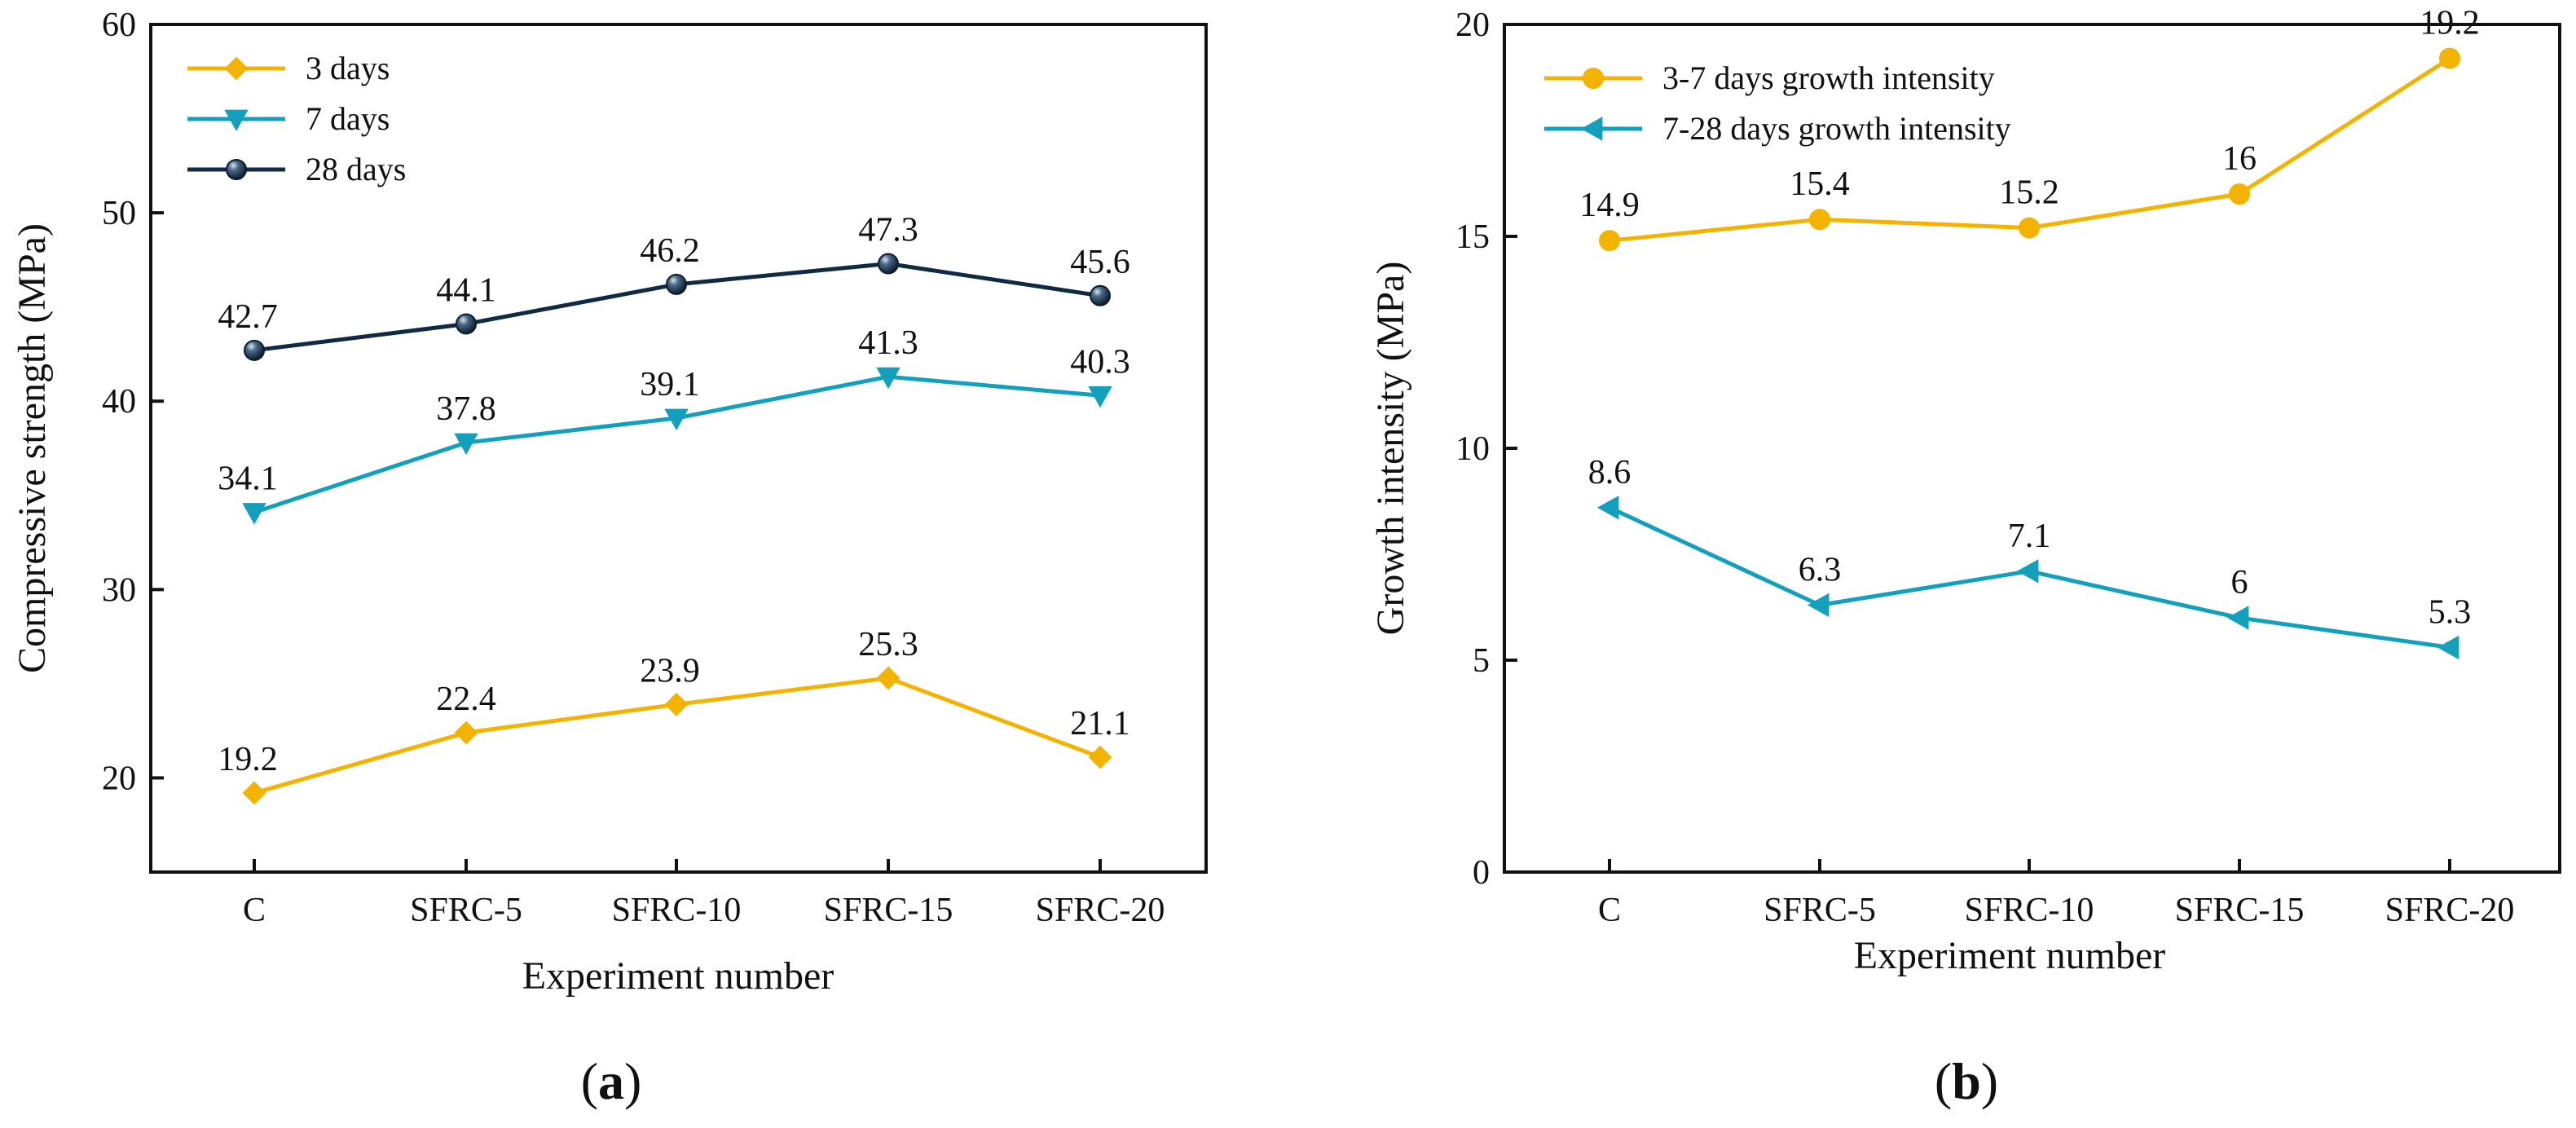 Image resolution: width=2576 pixels, height=1128 pixels. What do you see at coordinates (888, 343) in the screenshot?
I see `data-label-a-1-3: 41.3` at bounding box center [888, 343].